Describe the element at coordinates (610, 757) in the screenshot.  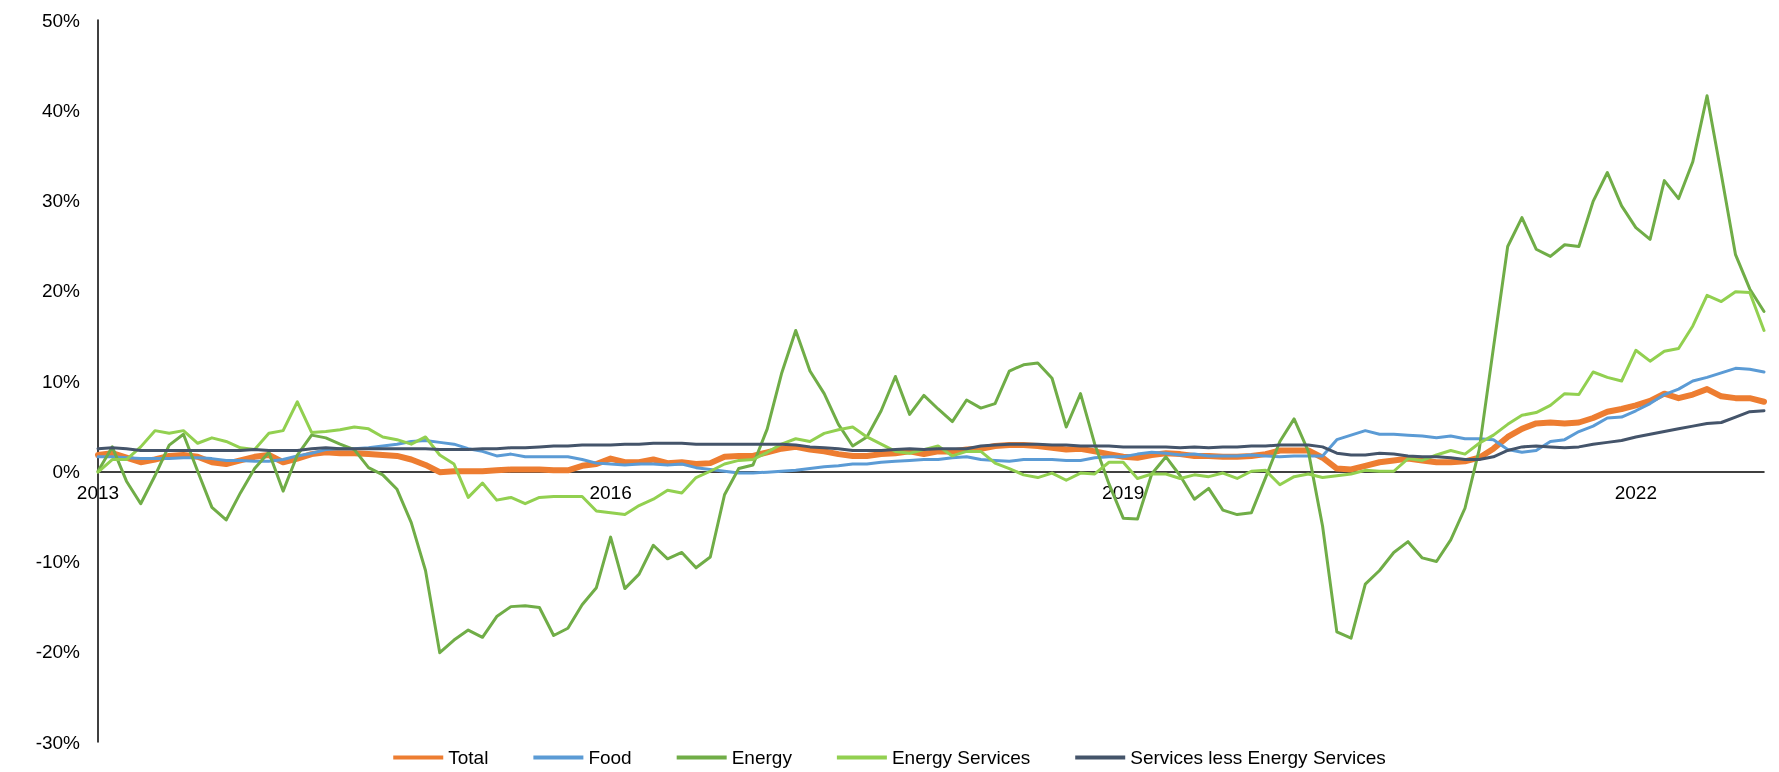
I see `legend-label: Food` at that location.